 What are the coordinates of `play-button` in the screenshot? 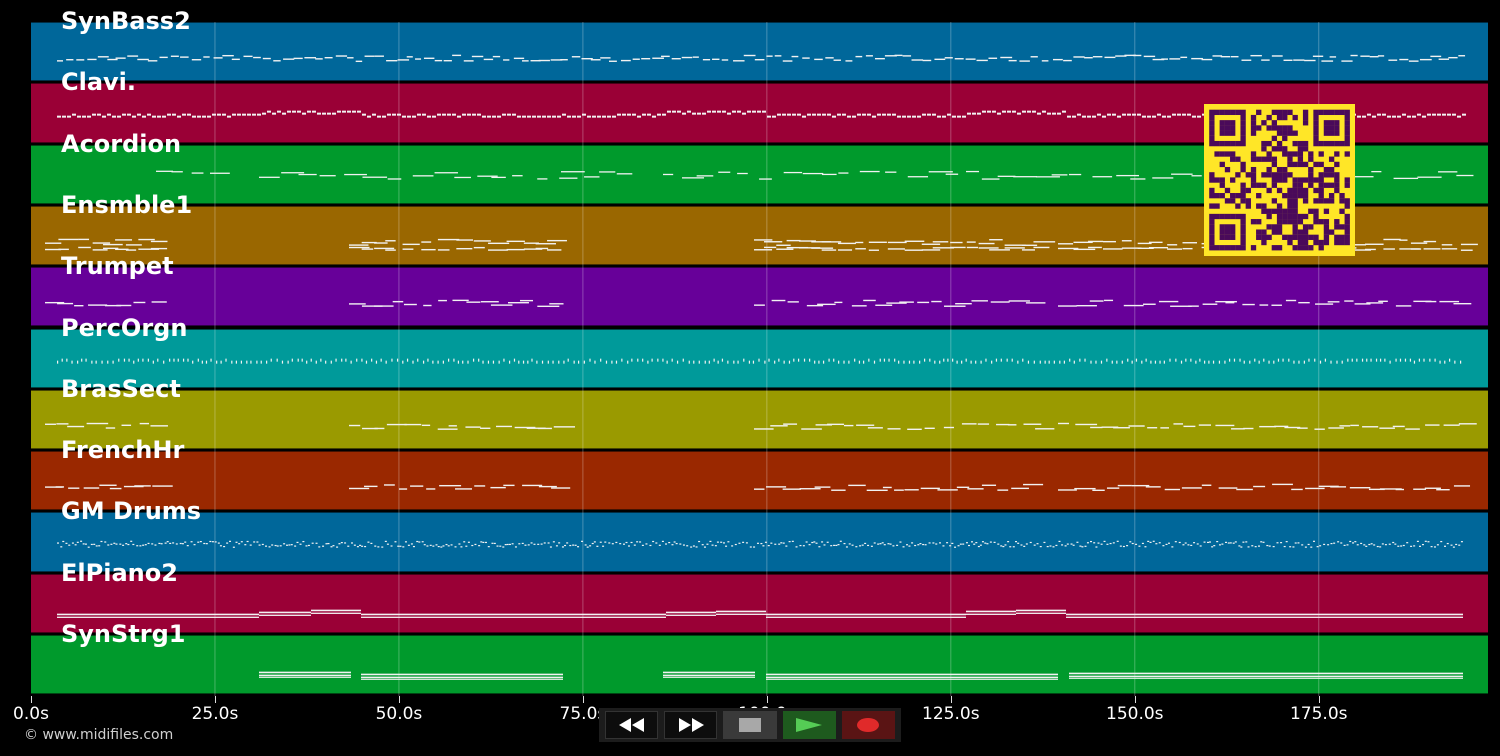 It's located at (809, 725).